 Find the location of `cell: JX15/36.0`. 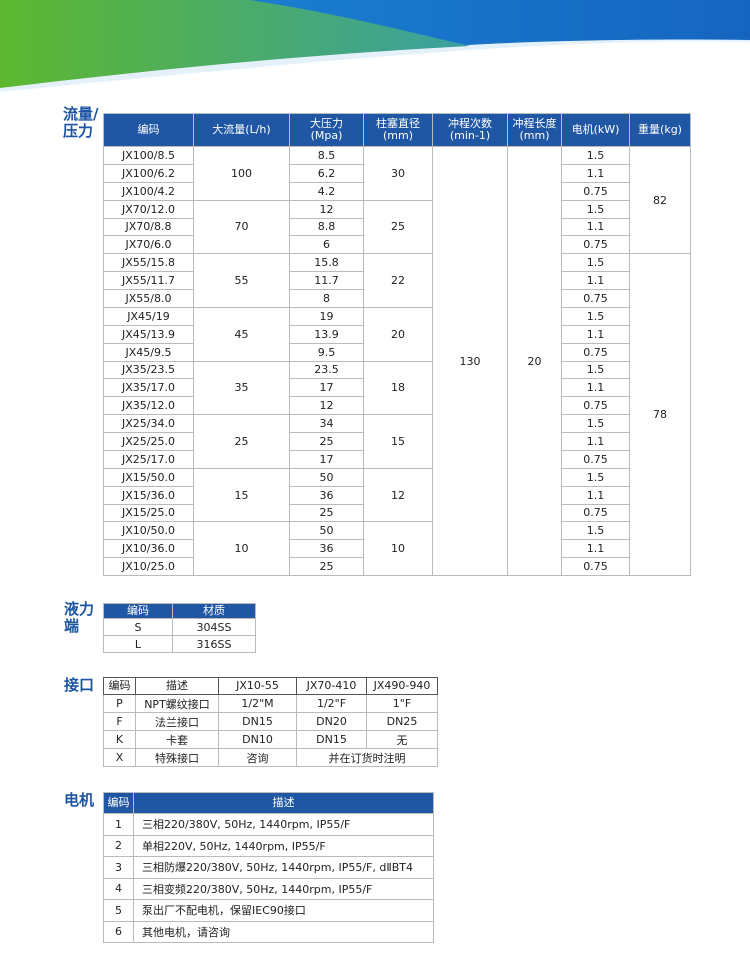

cell: JX15/36.0 is located at coordinates (148, 495).